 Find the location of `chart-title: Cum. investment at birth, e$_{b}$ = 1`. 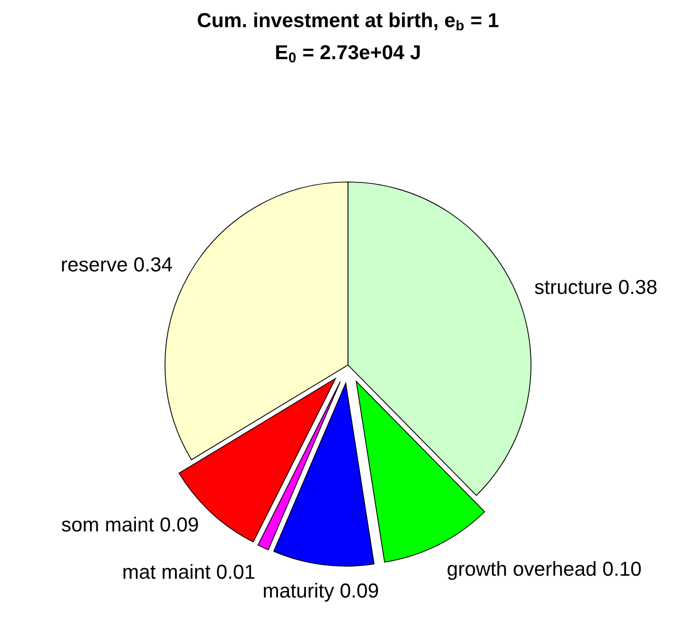

chart-title: Cum. investment at birth, e$_{b}$ = 1 is located at coordinates (348, 21).